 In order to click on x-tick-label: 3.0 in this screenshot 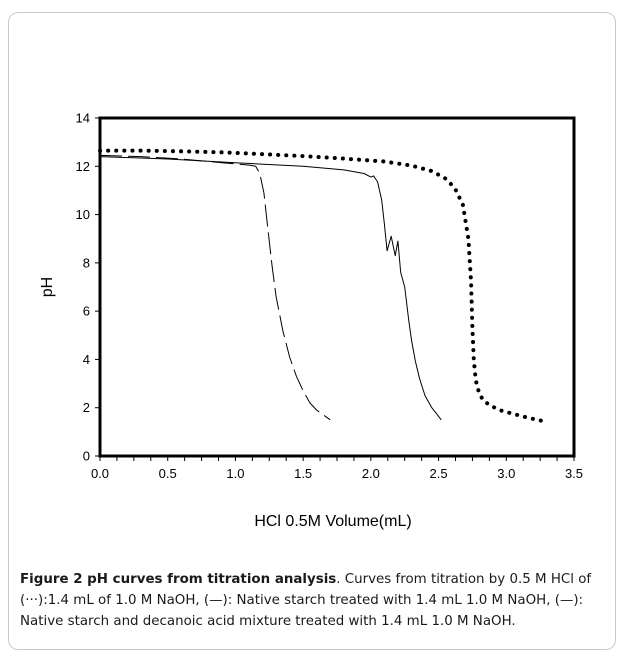, I will do `click(506, 473)`.